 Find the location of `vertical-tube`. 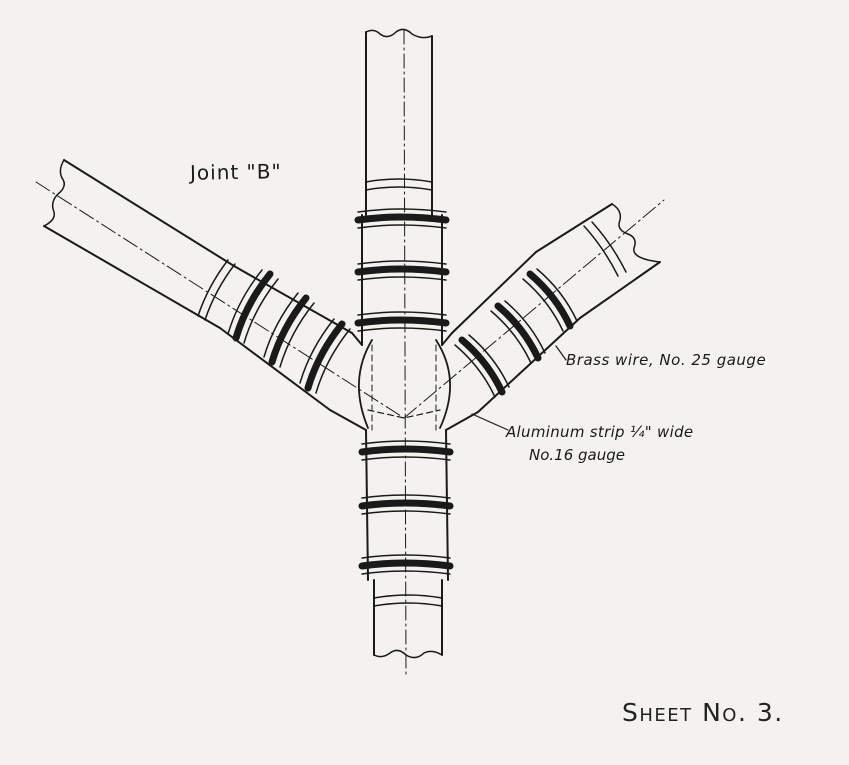

vertical-tube is located at coordinates (405, 352).